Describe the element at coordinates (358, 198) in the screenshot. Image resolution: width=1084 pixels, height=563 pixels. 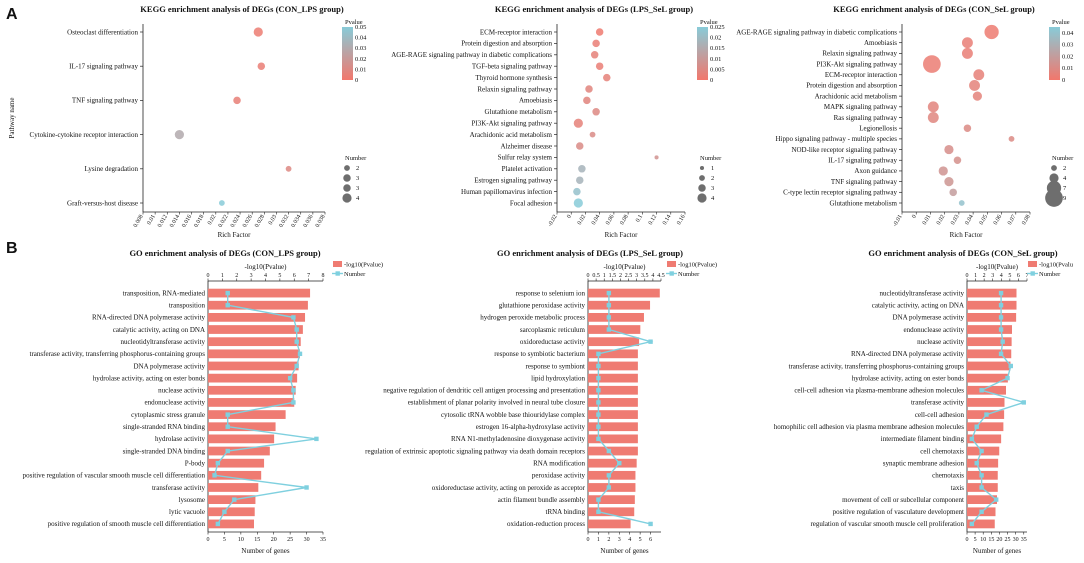
I see `number-legend-label: 4` at that location.